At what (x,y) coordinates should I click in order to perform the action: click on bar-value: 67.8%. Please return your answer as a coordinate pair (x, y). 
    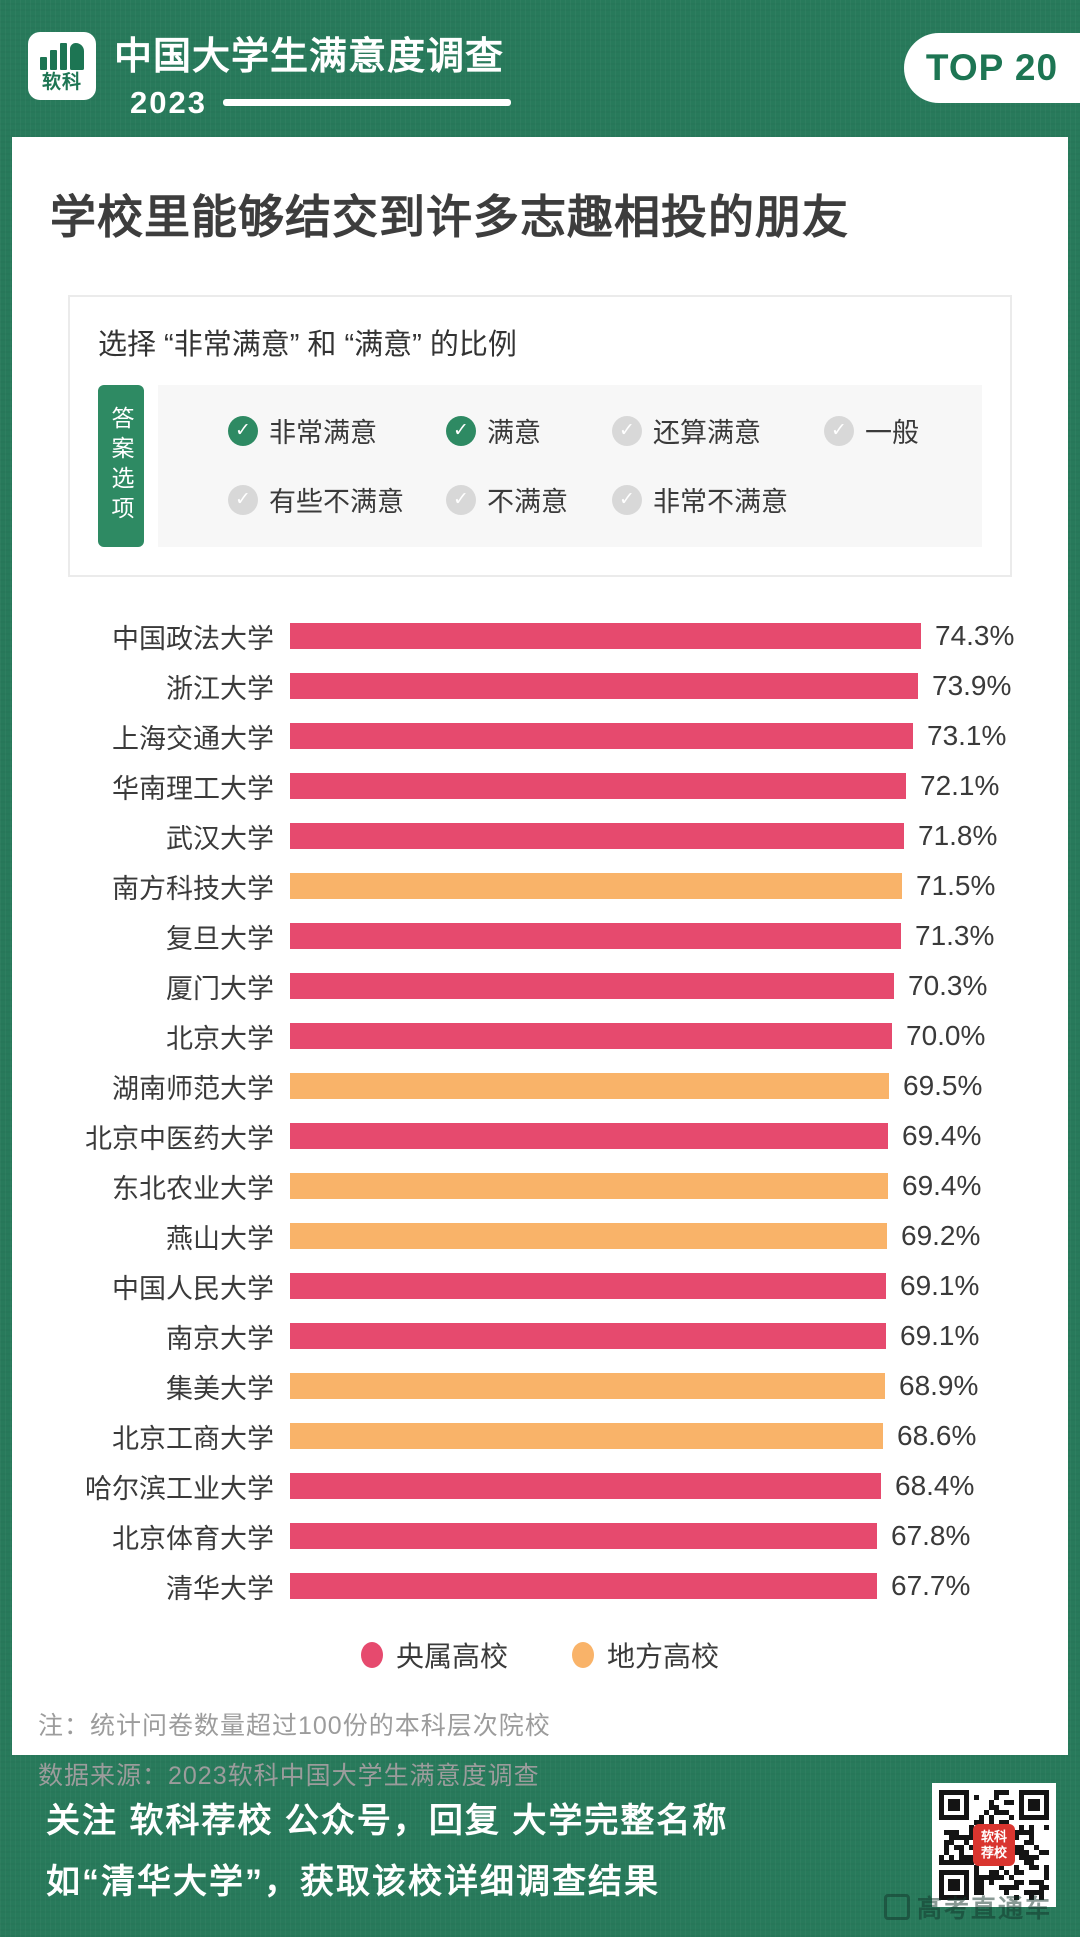
    Looking at the image, I should click on (931, 1535).